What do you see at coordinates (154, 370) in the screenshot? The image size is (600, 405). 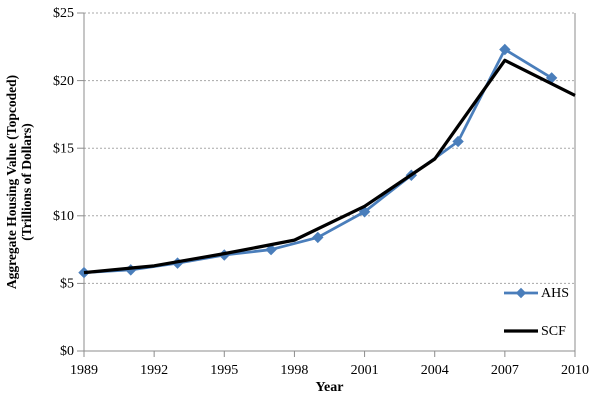 I see `x-tick-label: 1992` at bounding box center [154, 370].